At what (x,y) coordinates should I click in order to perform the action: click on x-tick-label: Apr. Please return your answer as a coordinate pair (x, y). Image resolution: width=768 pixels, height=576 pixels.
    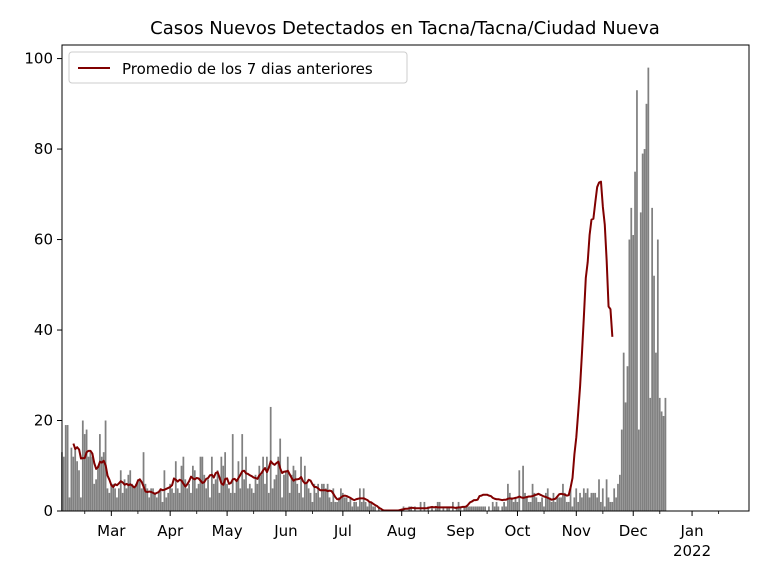
    Looking at the image, I should click on (170, 531).